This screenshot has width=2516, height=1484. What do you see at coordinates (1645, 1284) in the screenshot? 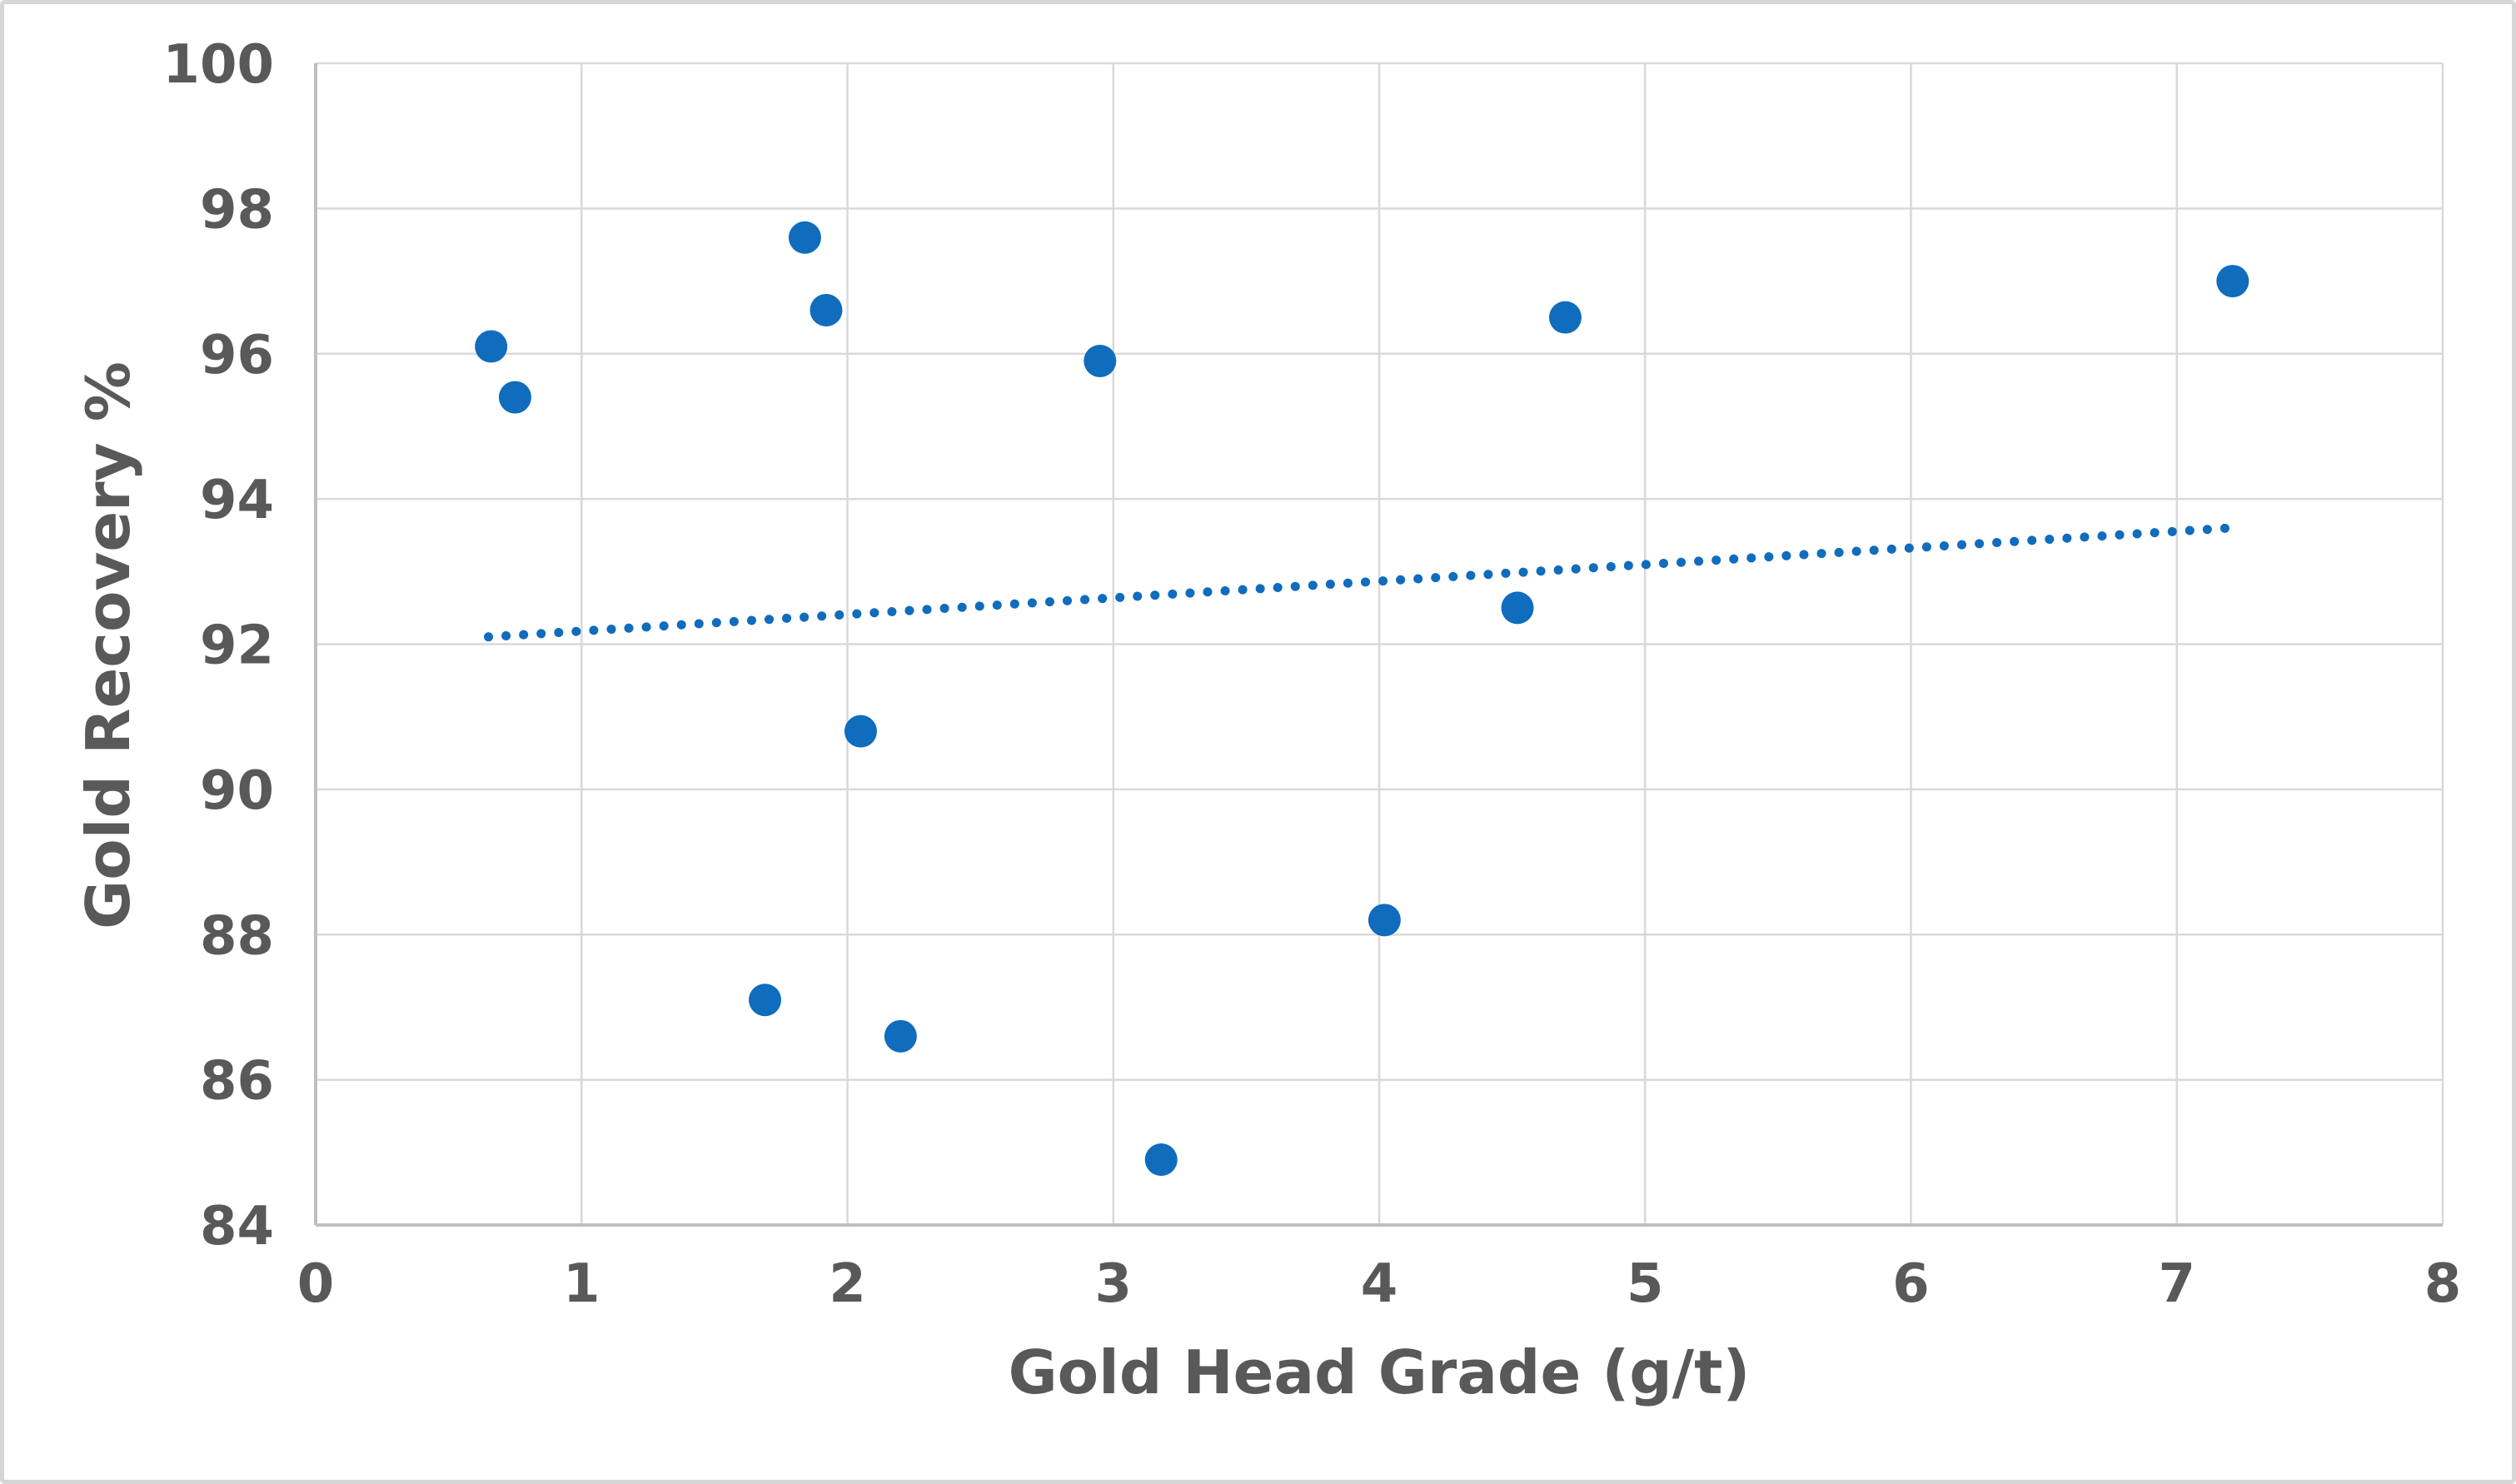
I see `x-tick-label: 5` at bounding box center [1645, 1284].